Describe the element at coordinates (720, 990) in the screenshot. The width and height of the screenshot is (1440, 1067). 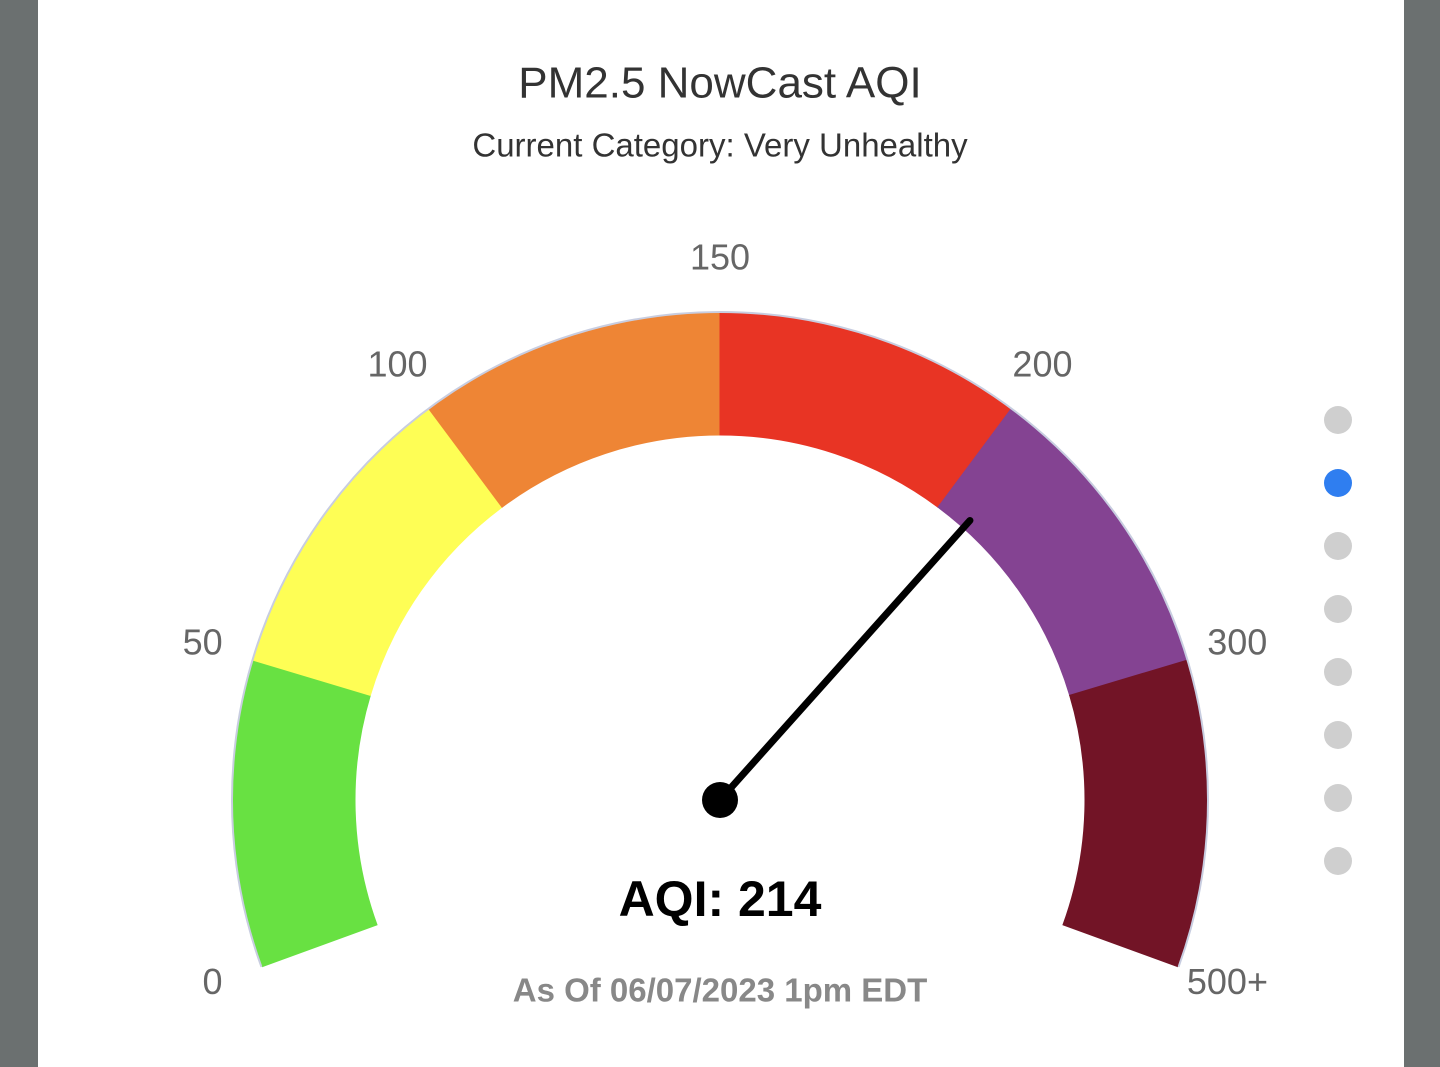
I see `footnote: As Of 06/07/2023 1pm EDT` at that location.